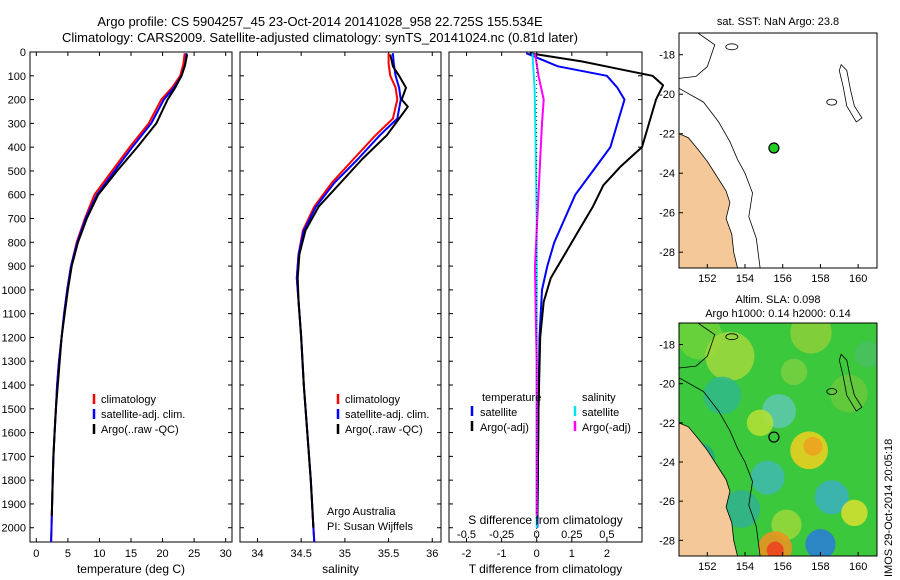 This screenshot has height=580, width=900. I want to click on sla-map-frame, so click(778, 439).